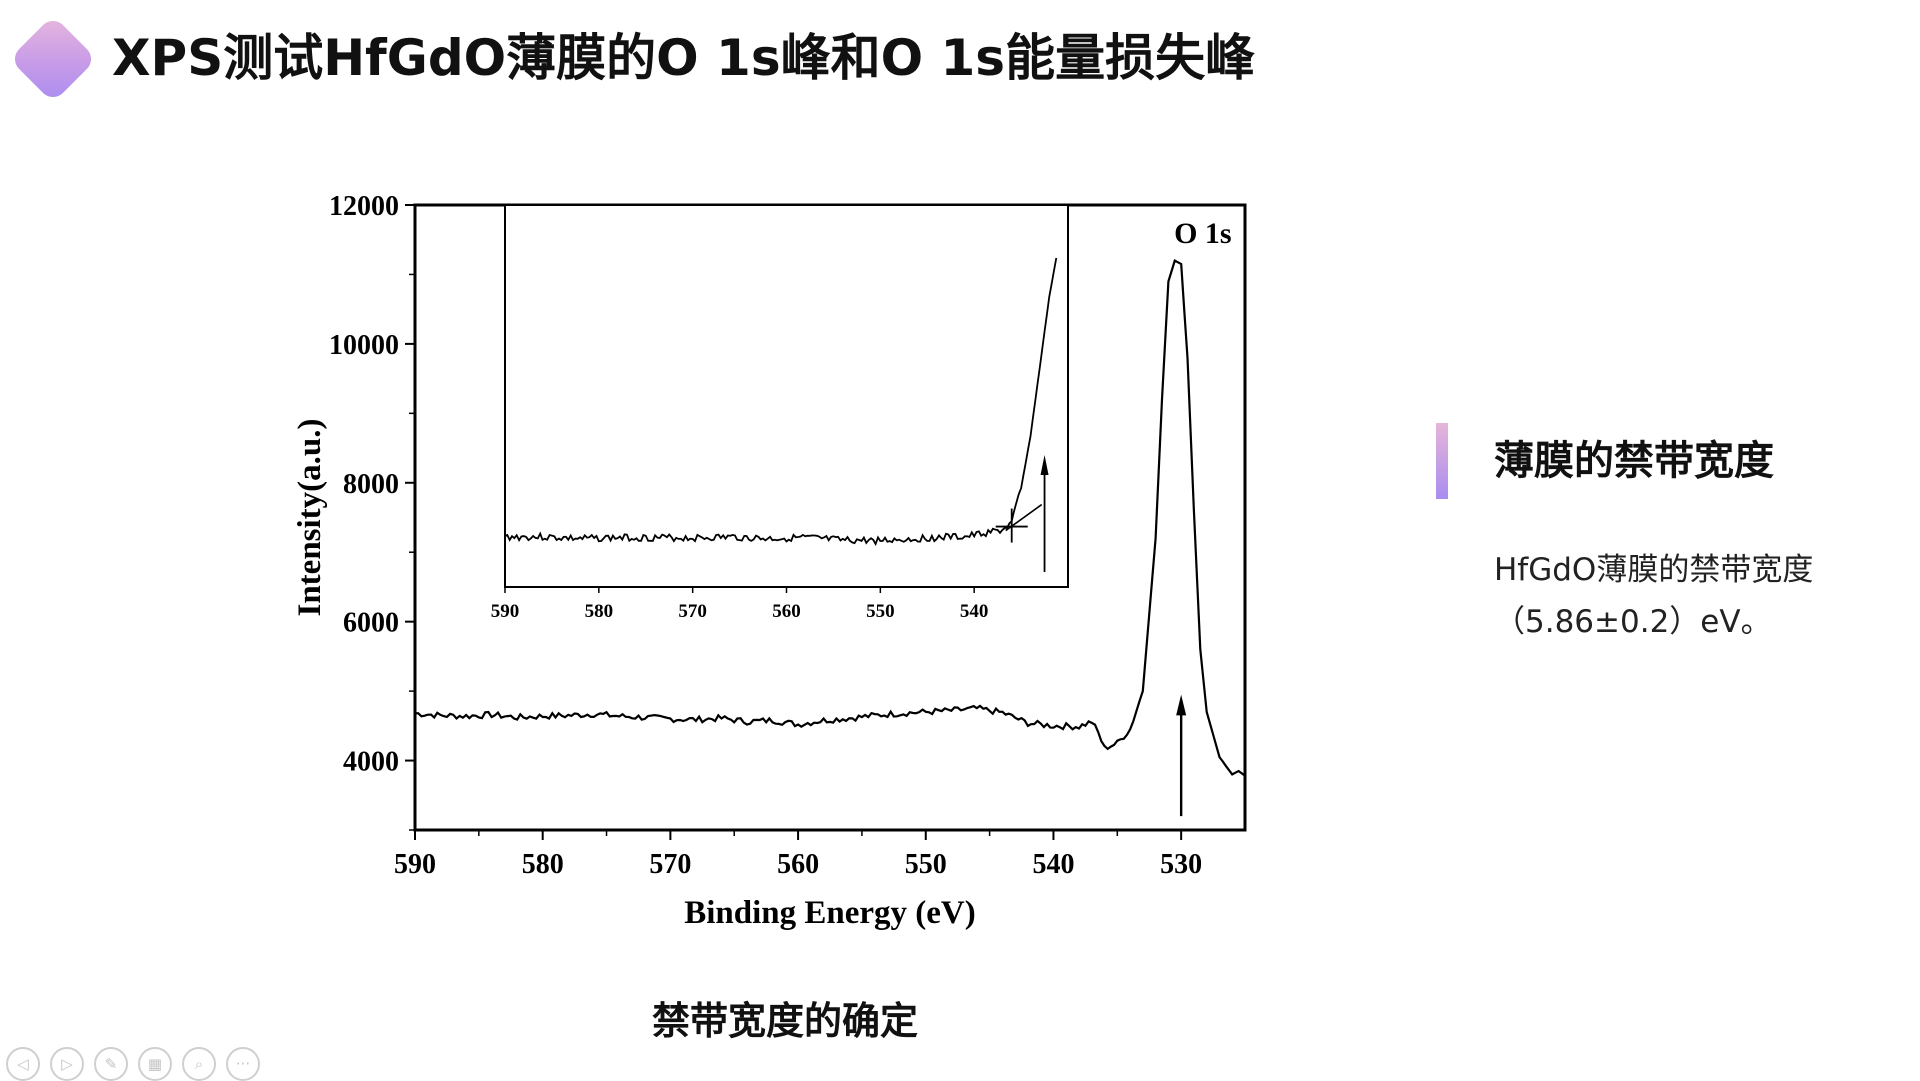  I want to click on y-tick-label: 4000, so click(371, 762).